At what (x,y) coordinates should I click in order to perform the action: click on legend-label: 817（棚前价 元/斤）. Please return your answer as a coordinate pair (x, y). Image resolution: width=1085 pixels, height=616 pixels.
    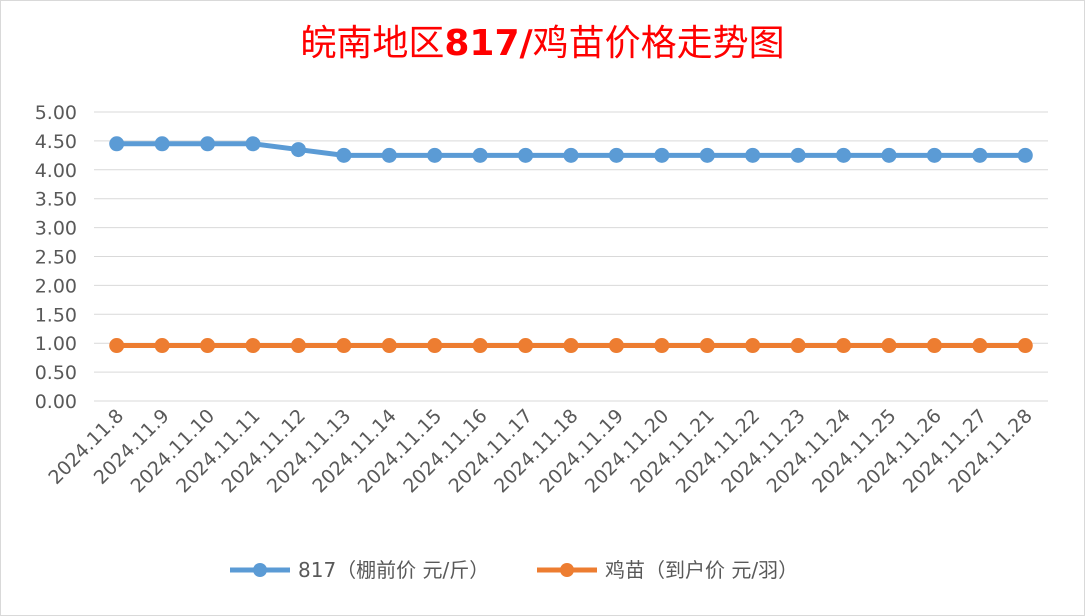
    Looking at the image, I should click on (393, 570).